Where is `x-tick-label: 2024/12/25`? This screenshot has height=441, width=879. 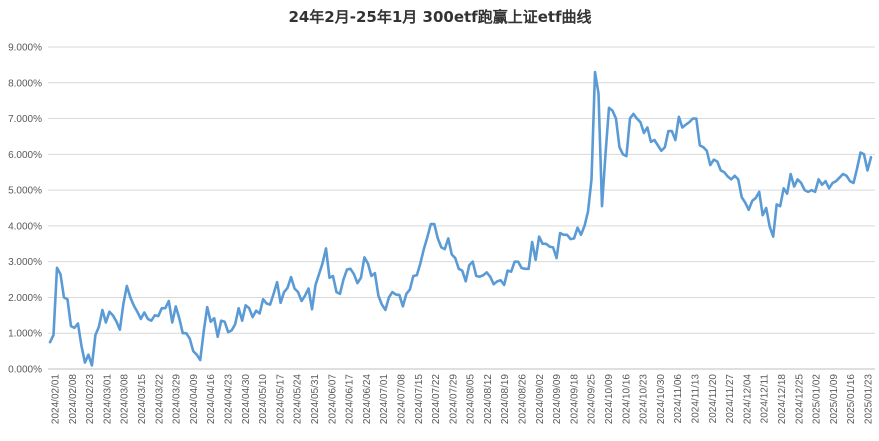
x-tick-label: 2024/12/25 is located at coordinates (799, 399).